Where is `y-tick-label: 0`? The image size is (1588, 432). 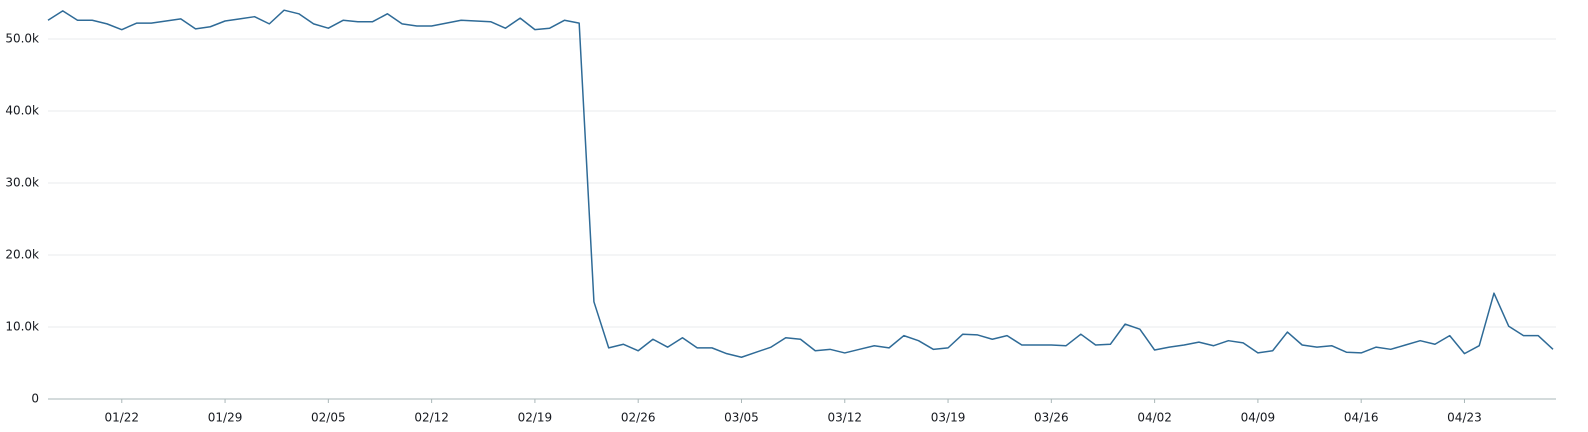 y-tick-label: 0 is located at coordinates (35, 399).